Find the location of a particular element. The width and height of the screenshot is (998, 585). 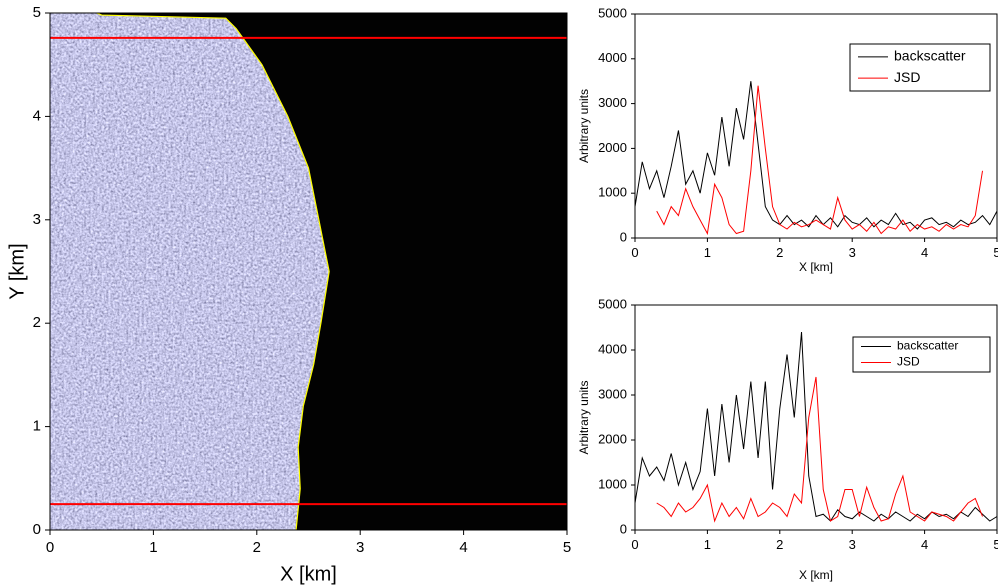

y-tick-label: 4 is located at coordinates (37, 115).